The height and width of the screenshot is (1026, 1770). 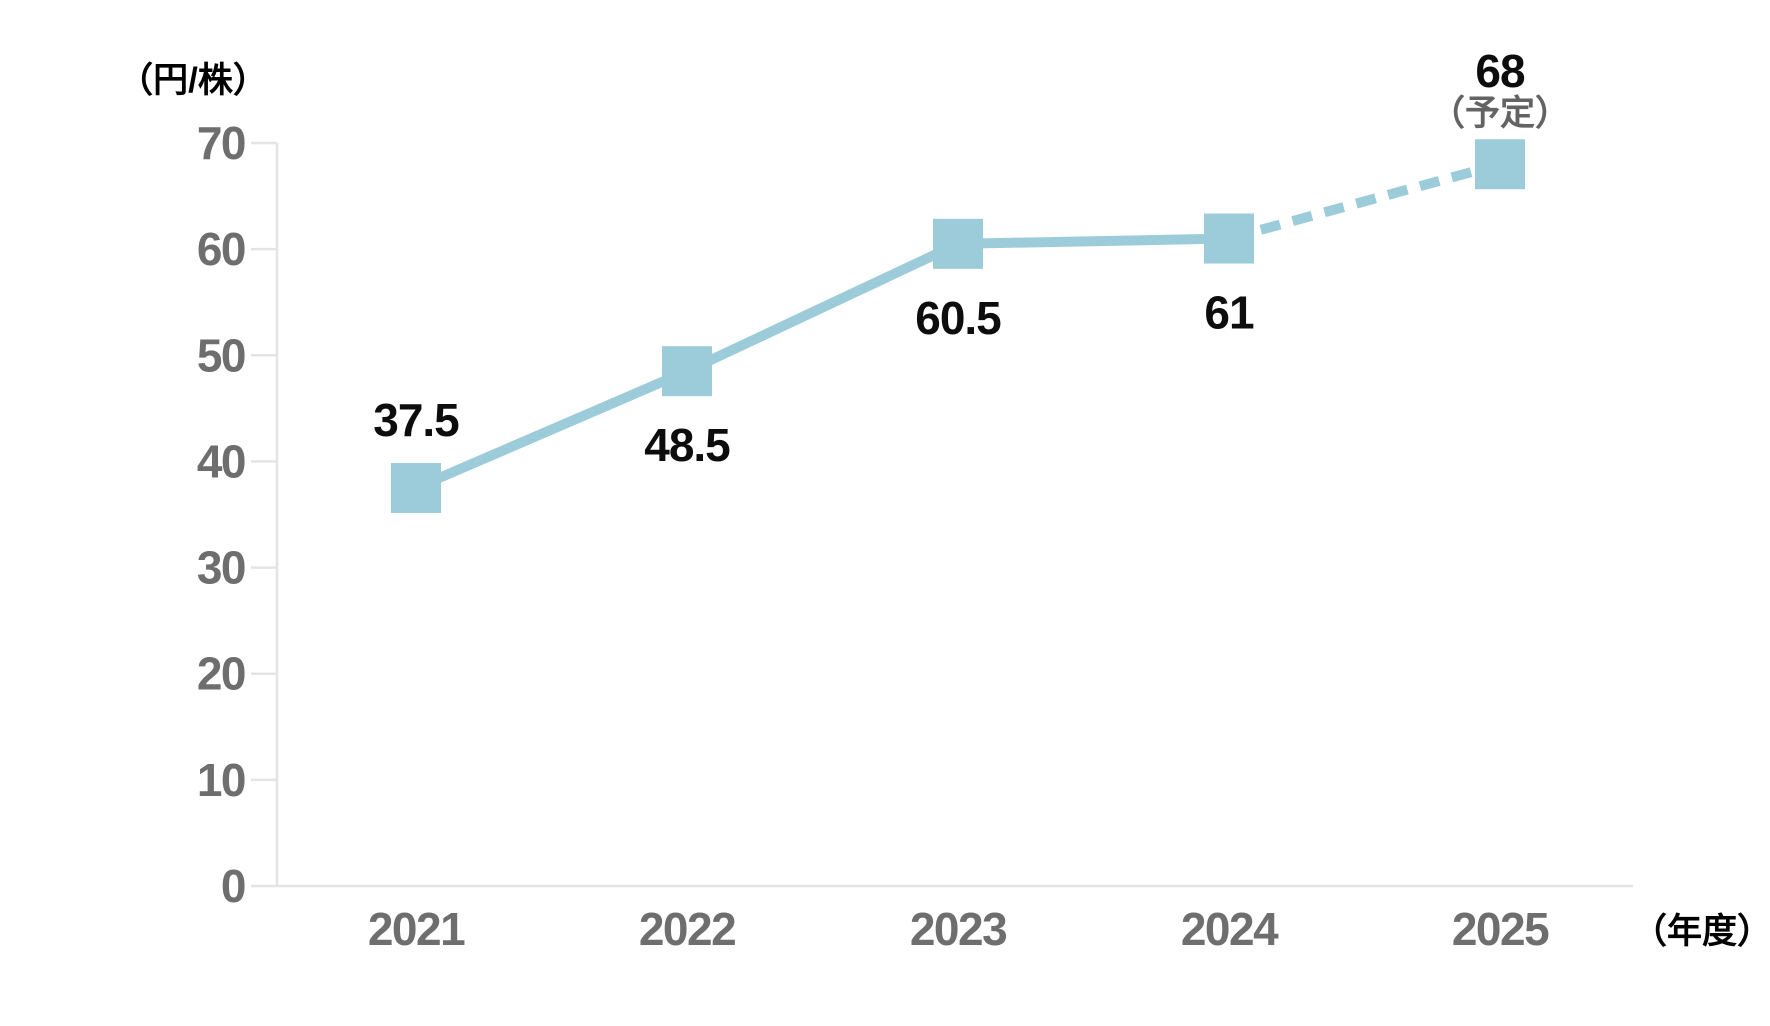 What do you see at coordinates (416, 929) in the screenshot?
I see `x-tick-label-2021: 2021` at bounding box center [416, 929].